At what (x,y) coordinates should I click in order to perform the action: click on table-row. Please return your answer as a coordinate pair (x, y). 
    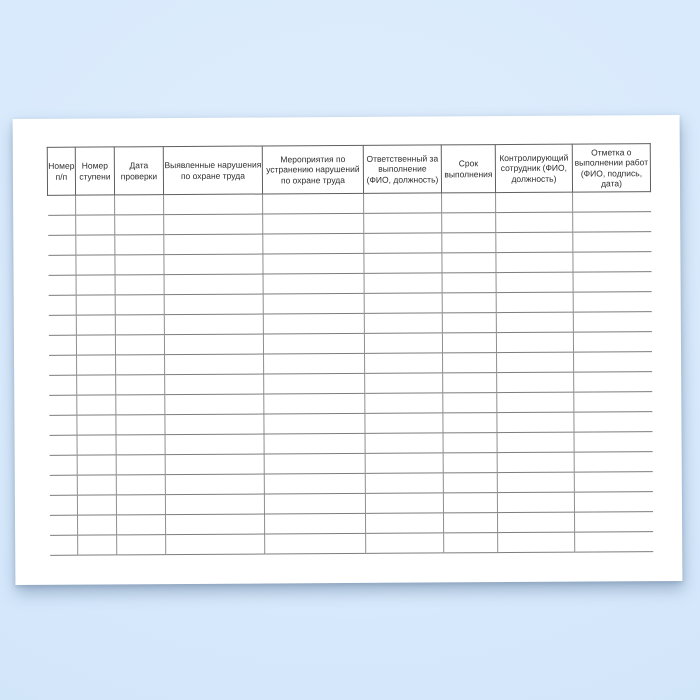
    Looking at the image, I should click on (351, 543).